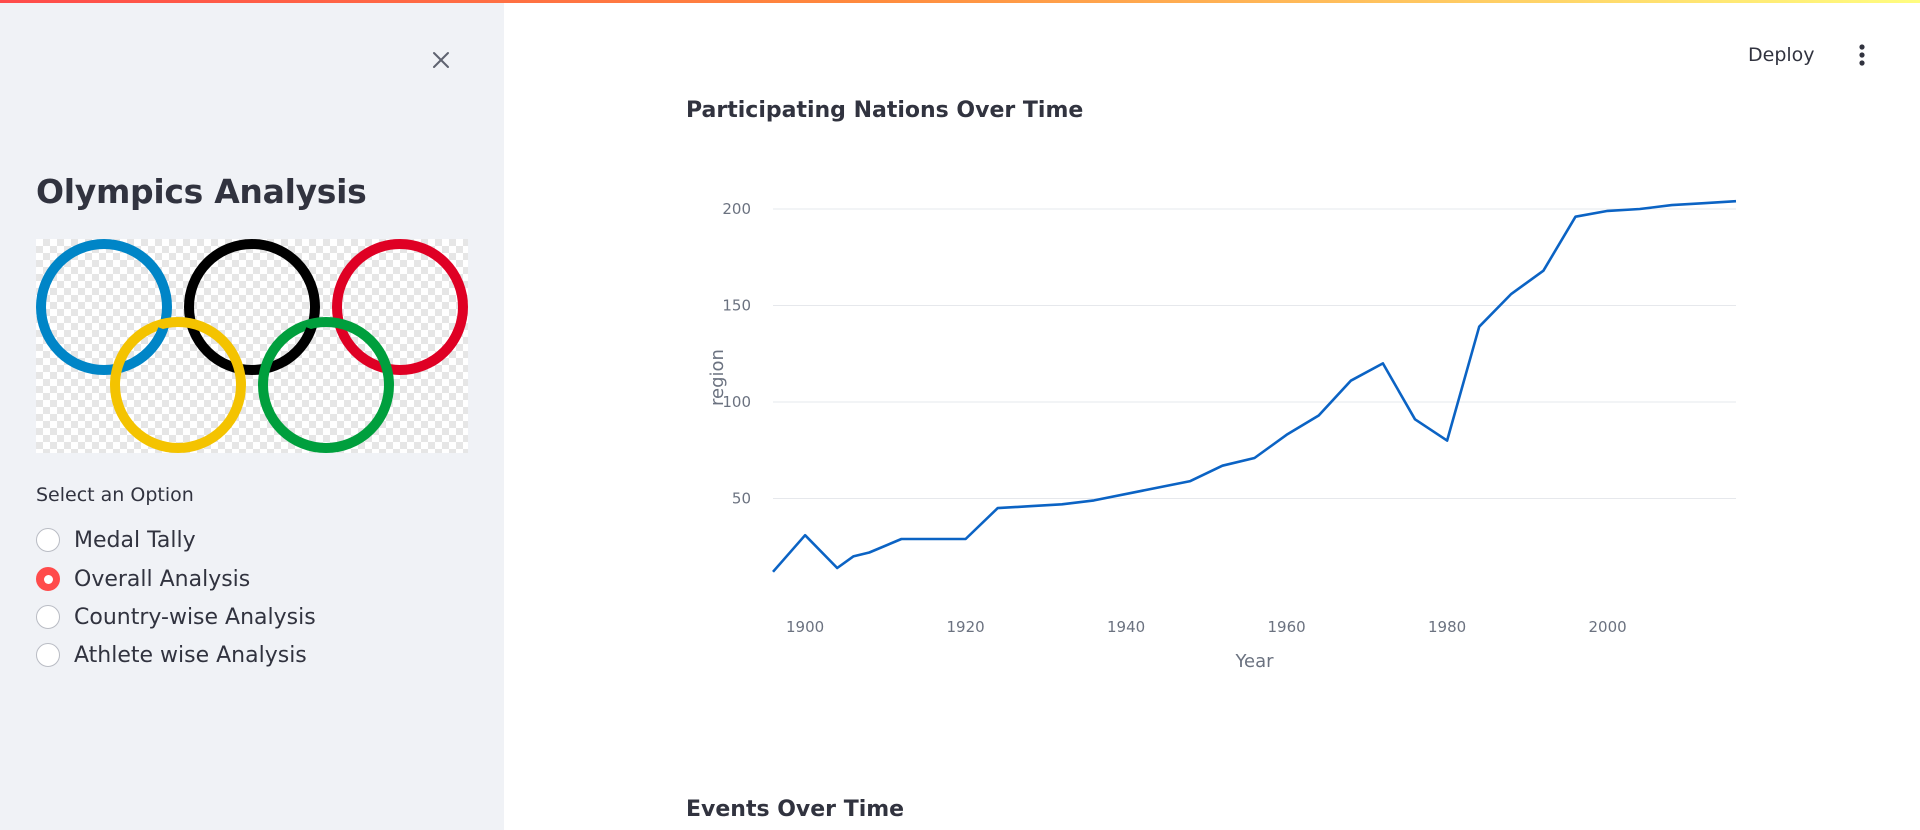  I want to click on radio-option-overall-analysis: Overall Analysis, so click(143, 579).